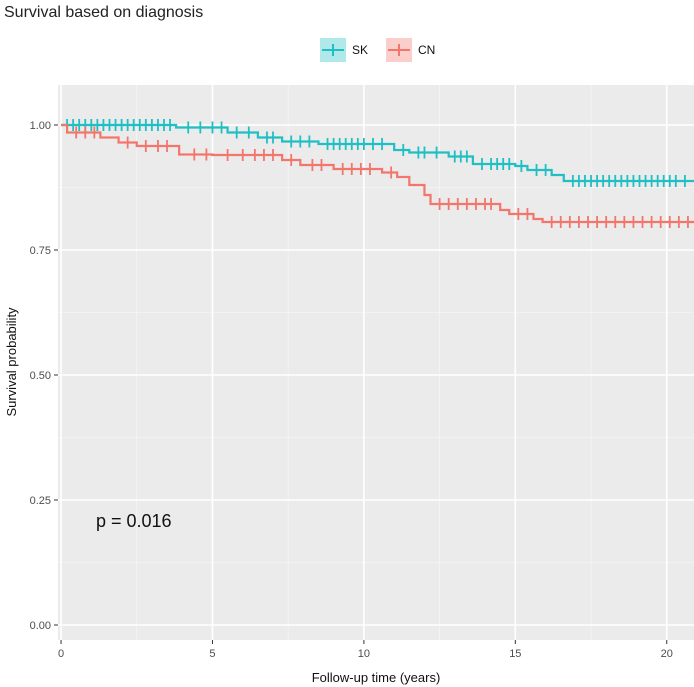 This screenshot has width=694, height=687. I want to click on y-tick-label: 0.00, so click(40, 626).